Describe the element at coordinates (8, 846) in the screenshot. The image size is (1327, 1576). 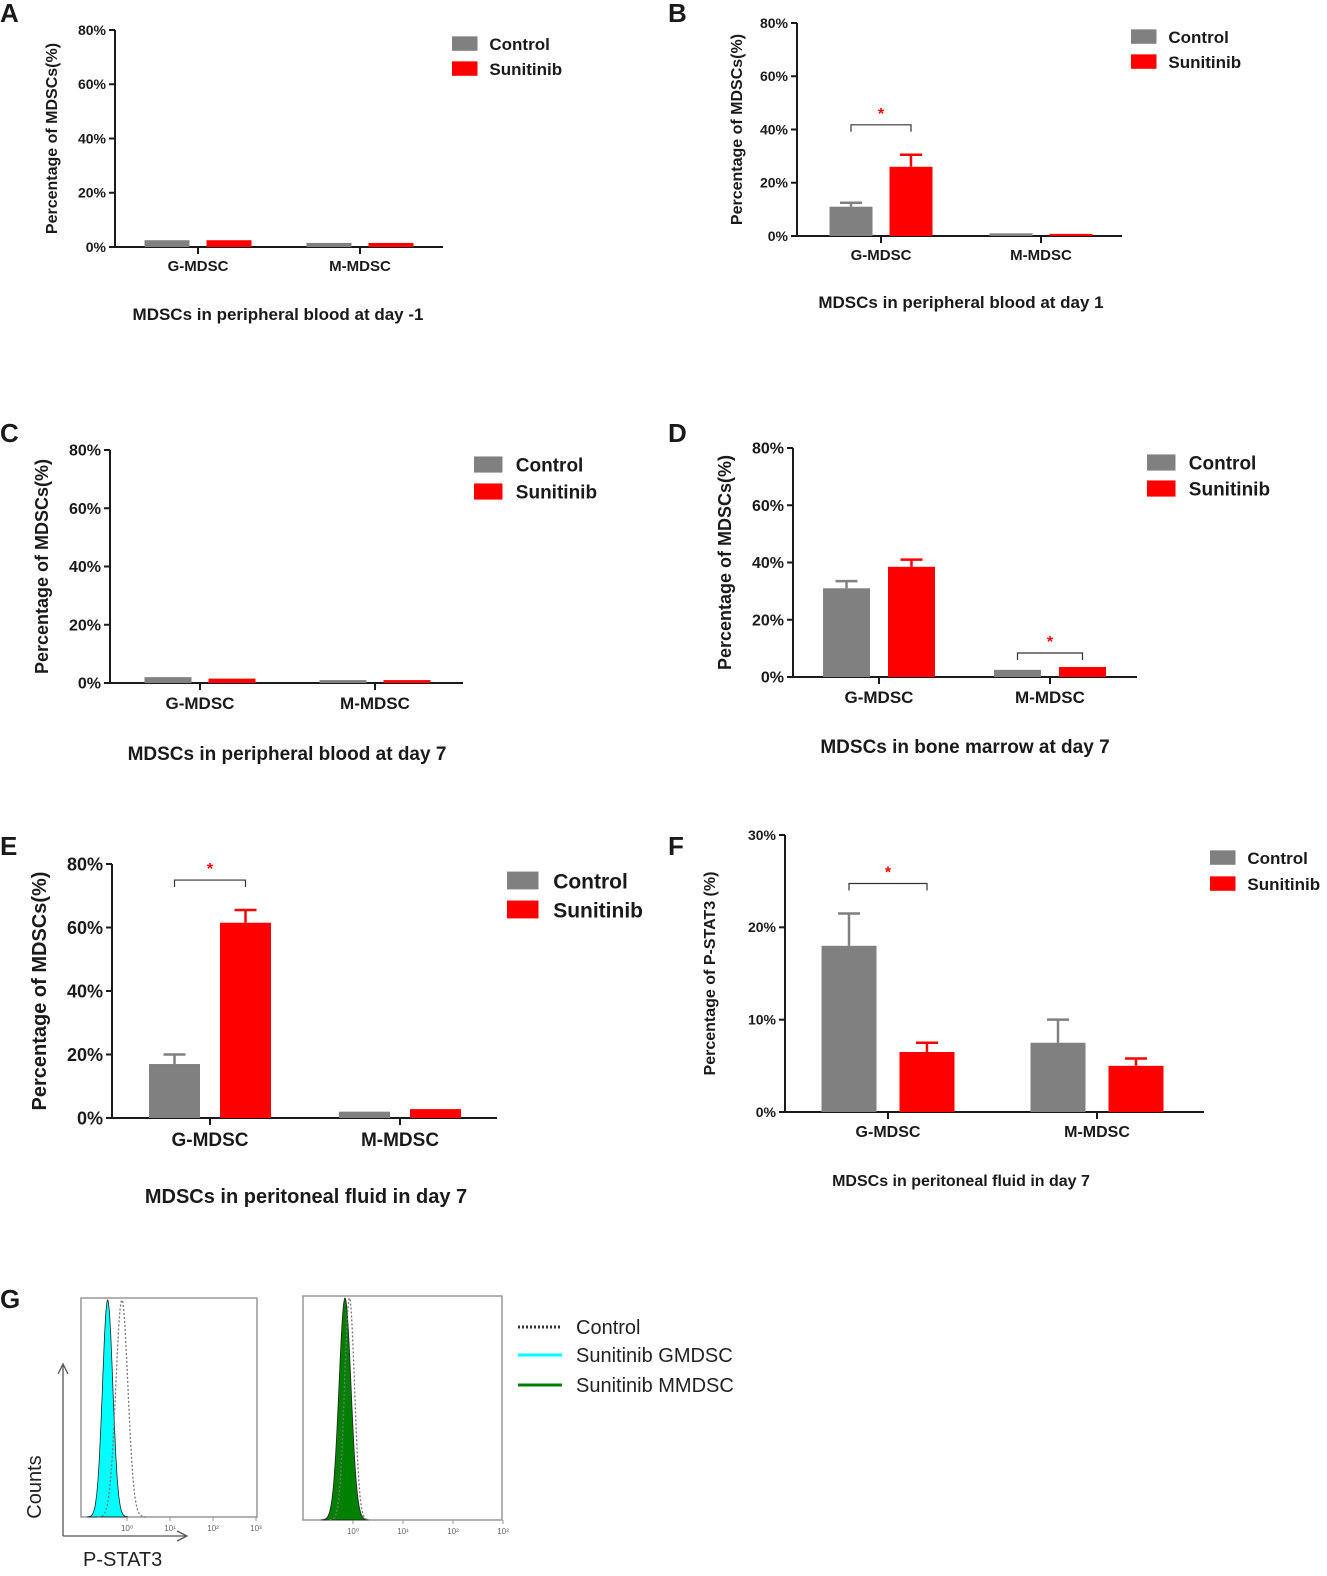
I see `panel-label: E` at that location.